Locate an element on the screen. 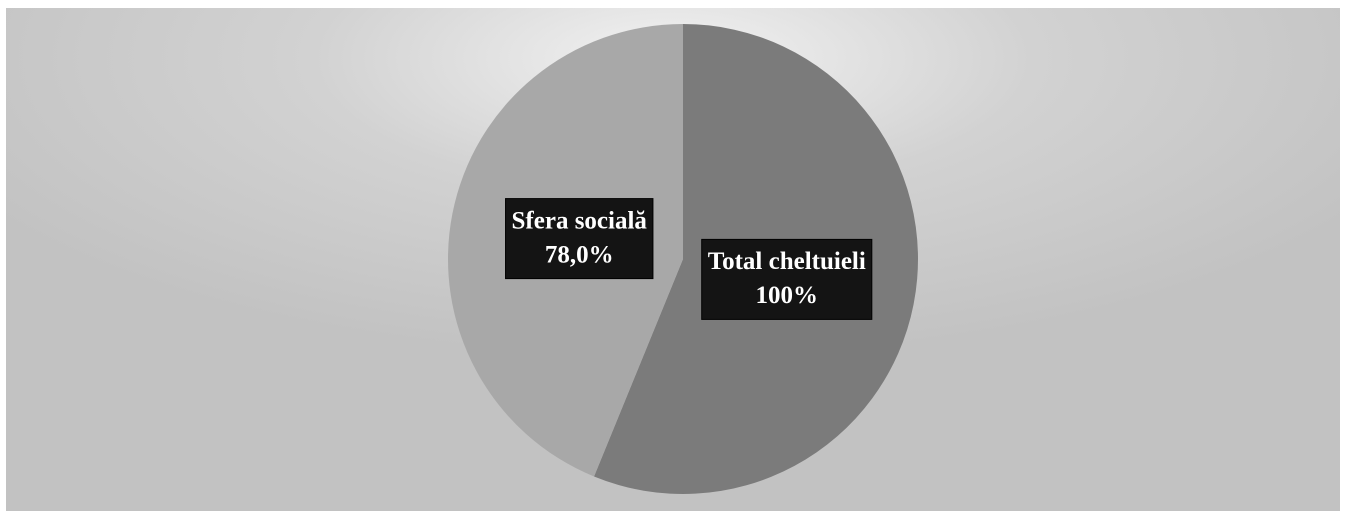 This screenshot has width=1346, height=519. category-label: Sfera socială is located at coordinates (580, 220).